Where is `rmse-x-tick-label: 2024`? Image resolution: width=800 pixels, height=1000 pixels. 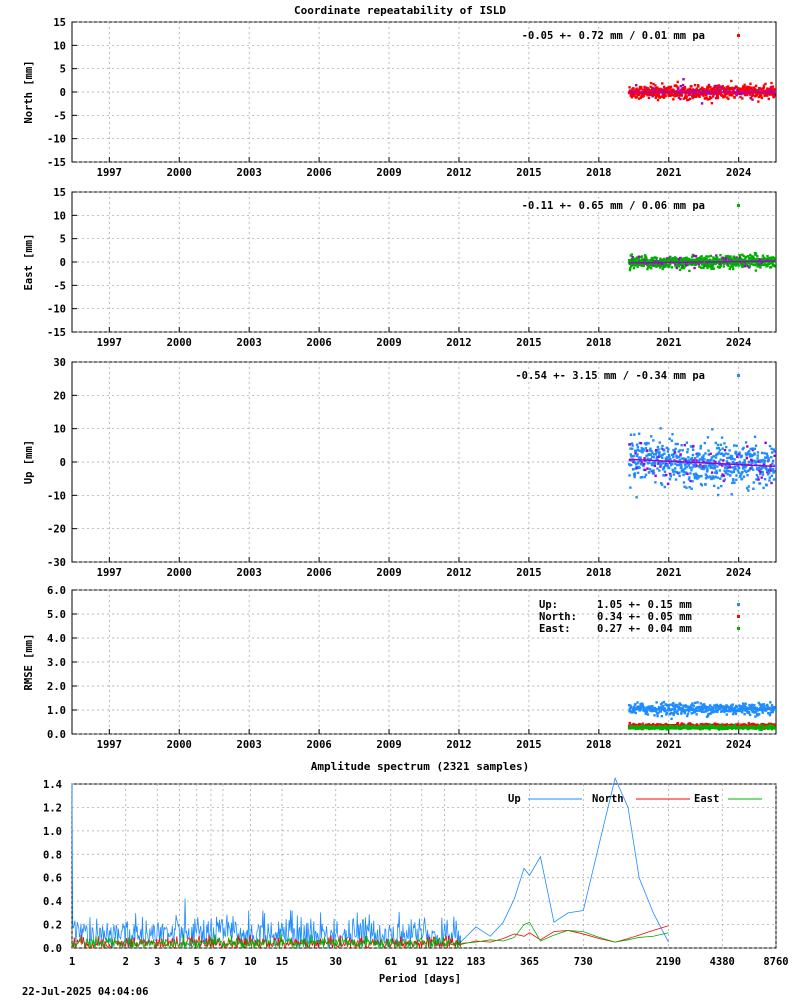
rmse-x-tick-label: 2024 is located at coordinates (738, 745).